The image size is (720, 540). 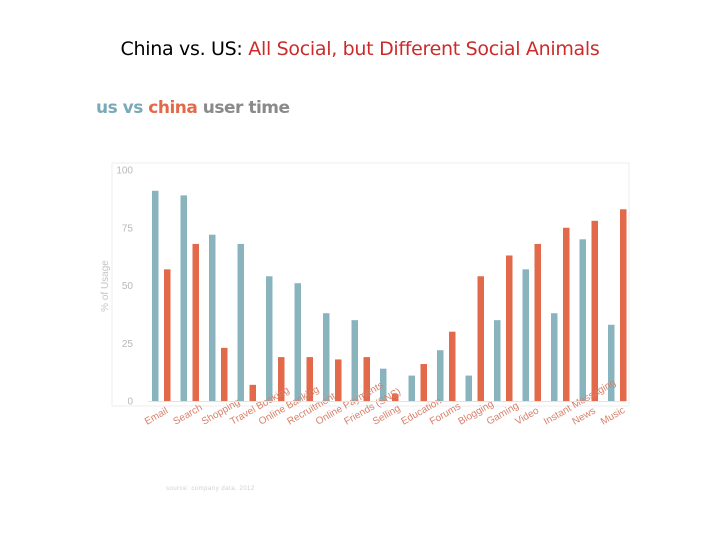 I want to click on y-tick-label: 0, so click(x=130, y=402).